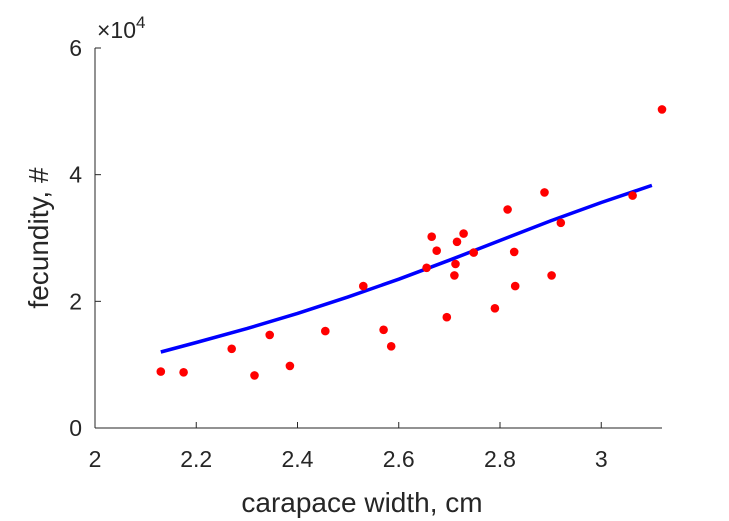  What do you see at coordinates (75, 48) in the screenshot?
I see `y-tick-label: 6` at bounding box center [75, 48].